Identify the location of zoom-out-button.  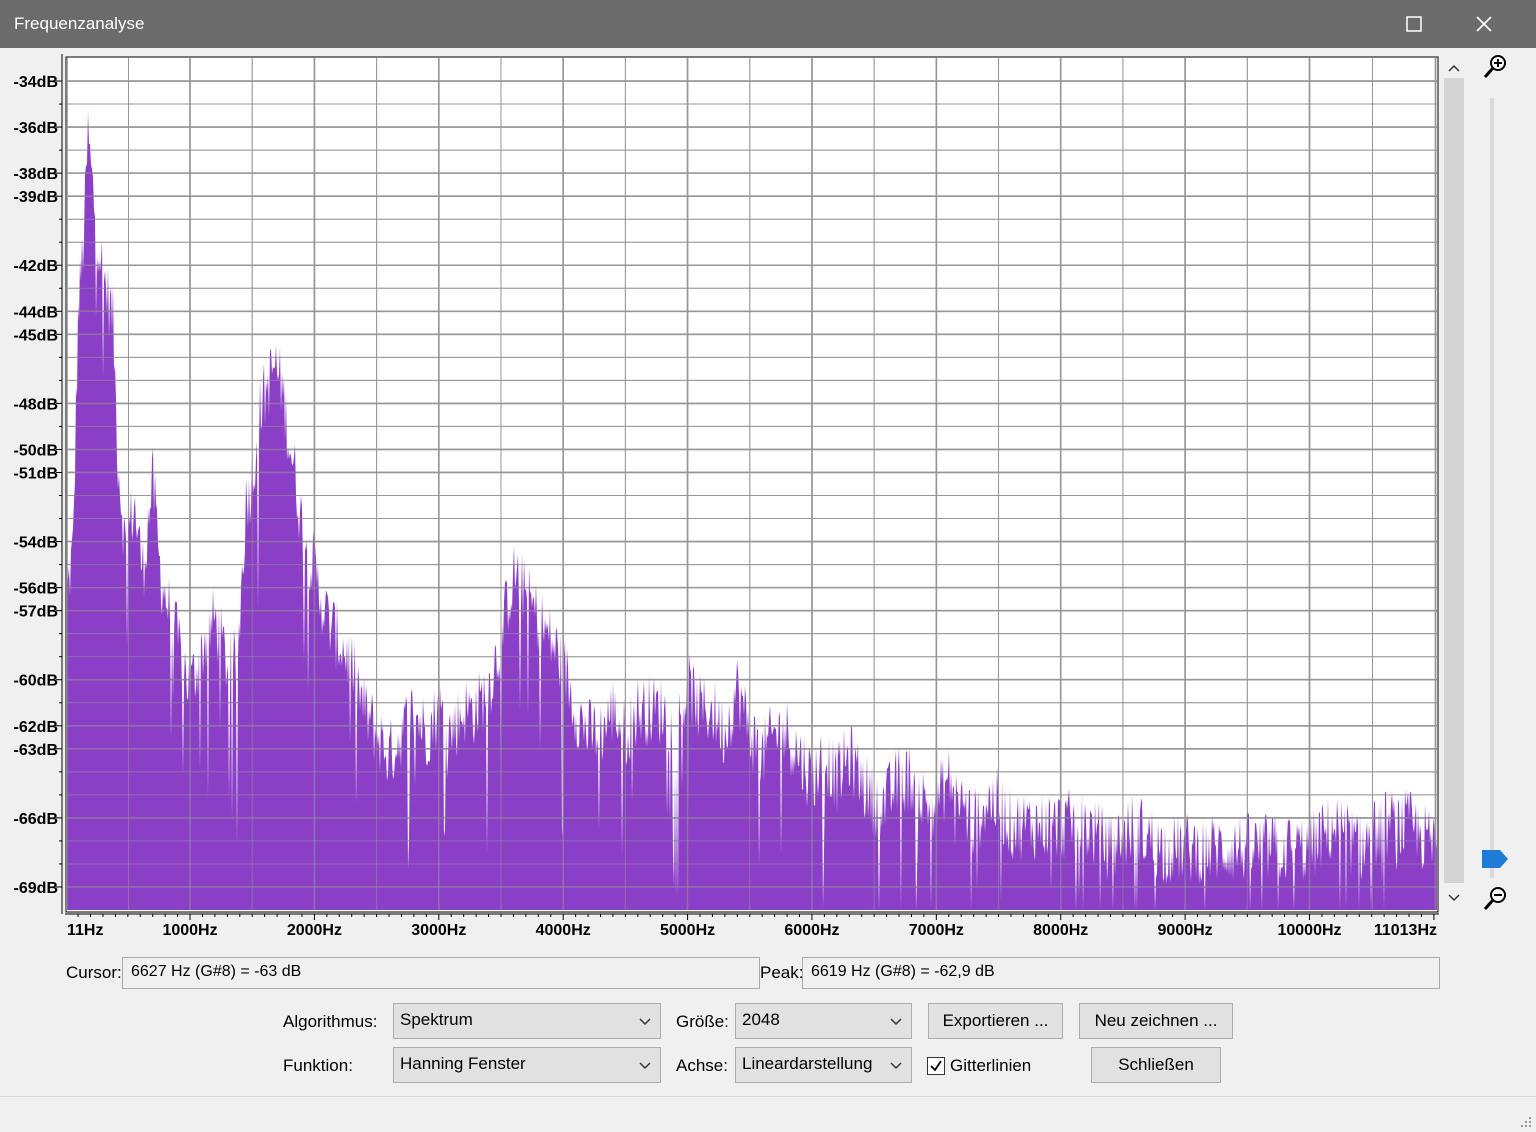
(1495, 899).